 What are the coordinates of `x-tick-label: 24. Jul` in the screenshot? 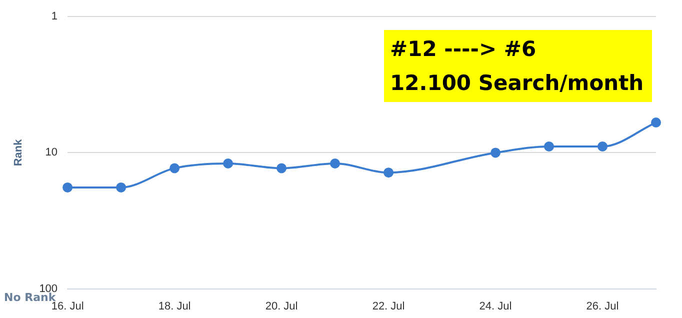 It's located at (495, 306).